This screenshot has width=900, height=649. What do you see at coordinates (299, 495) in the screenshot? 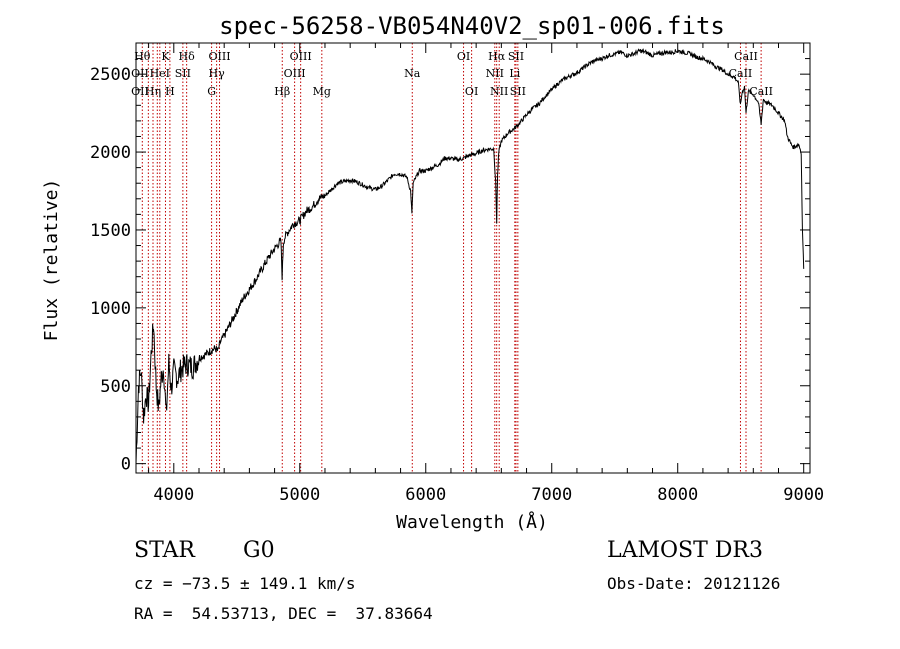
I see `x-tick-label: 5000` at bounding box center [299, 495].